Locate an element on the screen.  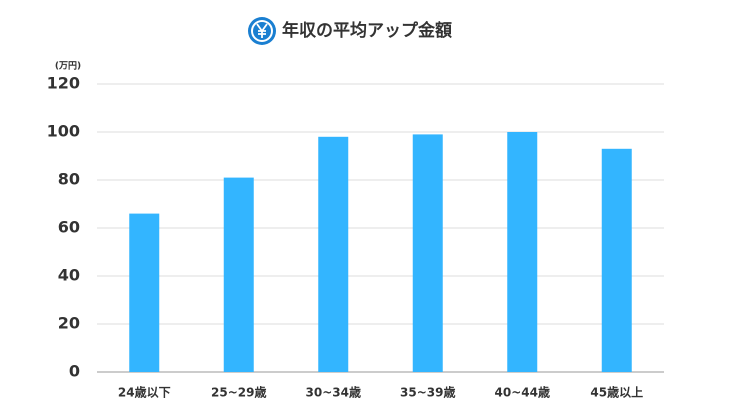
x-tick-label: 40~44歳 is located at coordinates (522, 392).